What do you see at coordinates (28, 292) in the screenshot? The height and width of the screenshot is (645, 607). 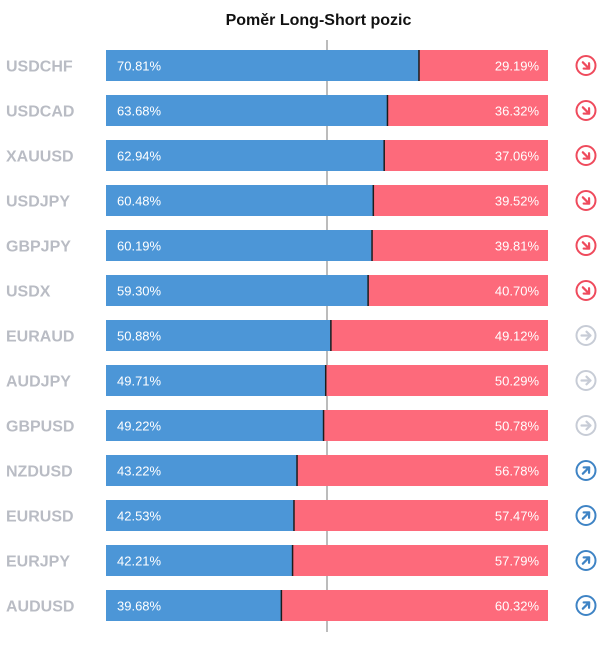 I see `symbol-label: USDX` at bounding box center [28, 292].